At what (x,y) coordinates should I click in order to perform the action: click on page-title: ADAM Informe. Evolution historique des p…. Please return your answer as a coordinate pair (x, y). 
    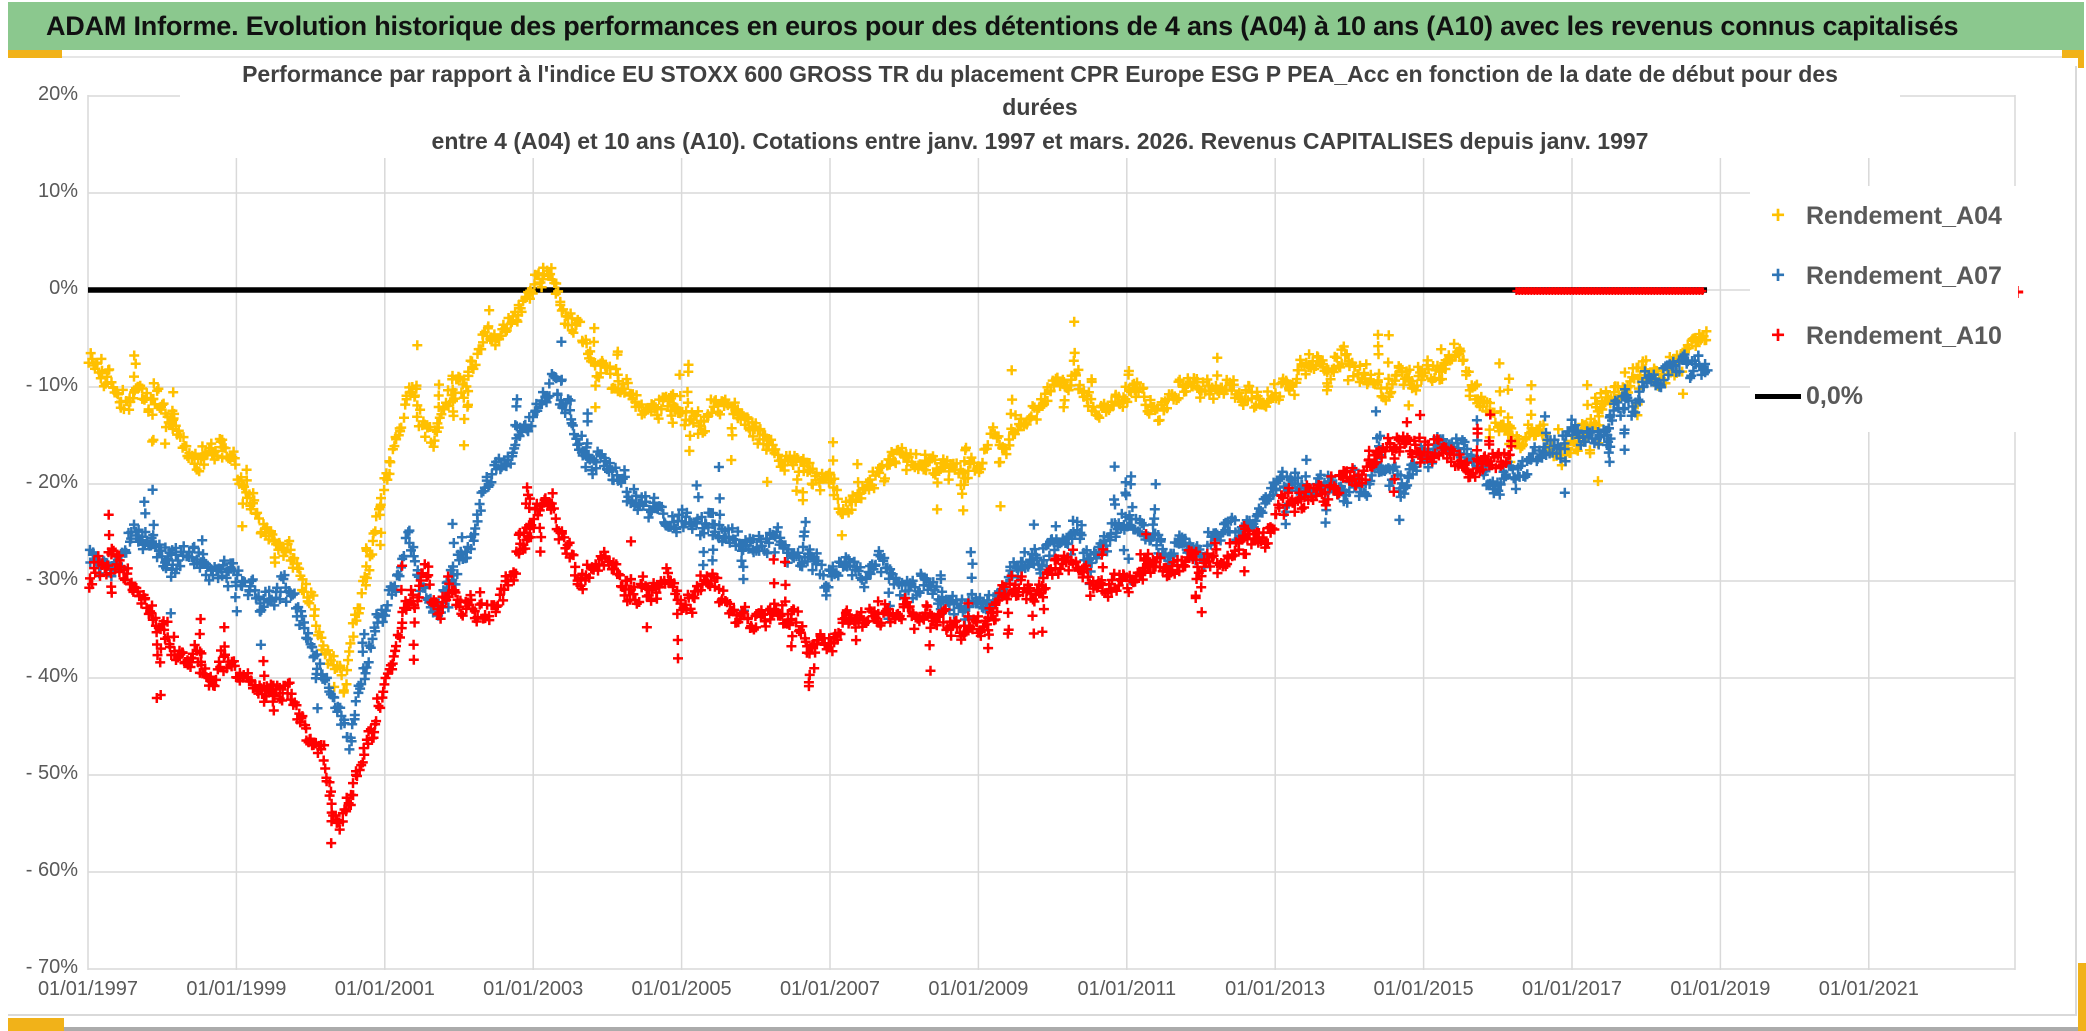
    Looking at the image, I should click on (1046, 26).